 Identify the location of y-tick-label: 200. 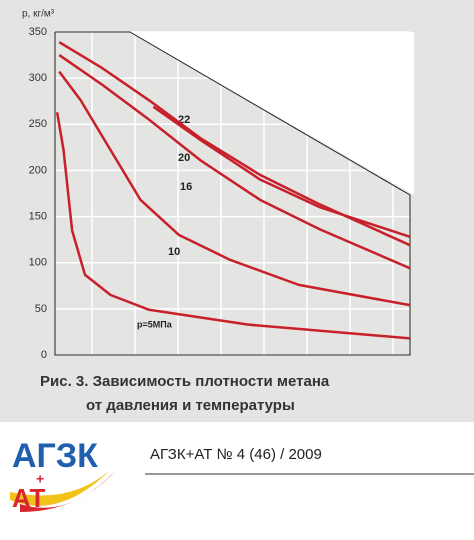
(38, 170).